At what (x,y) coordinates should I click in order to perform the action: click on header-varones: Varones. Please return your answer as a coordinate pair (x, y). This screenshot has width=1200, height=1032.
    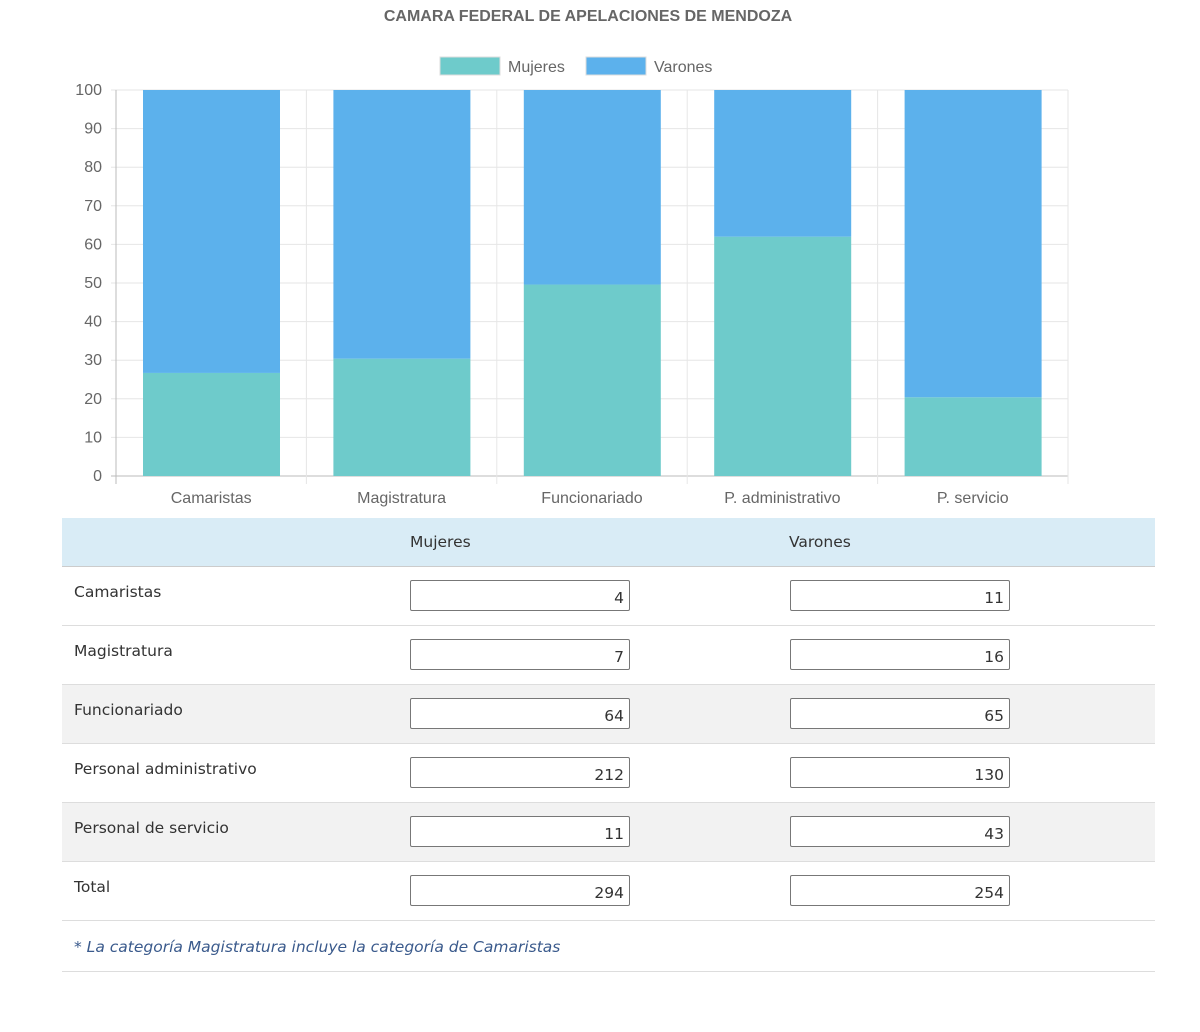
    Looking at the image, I should click on (820, 542).